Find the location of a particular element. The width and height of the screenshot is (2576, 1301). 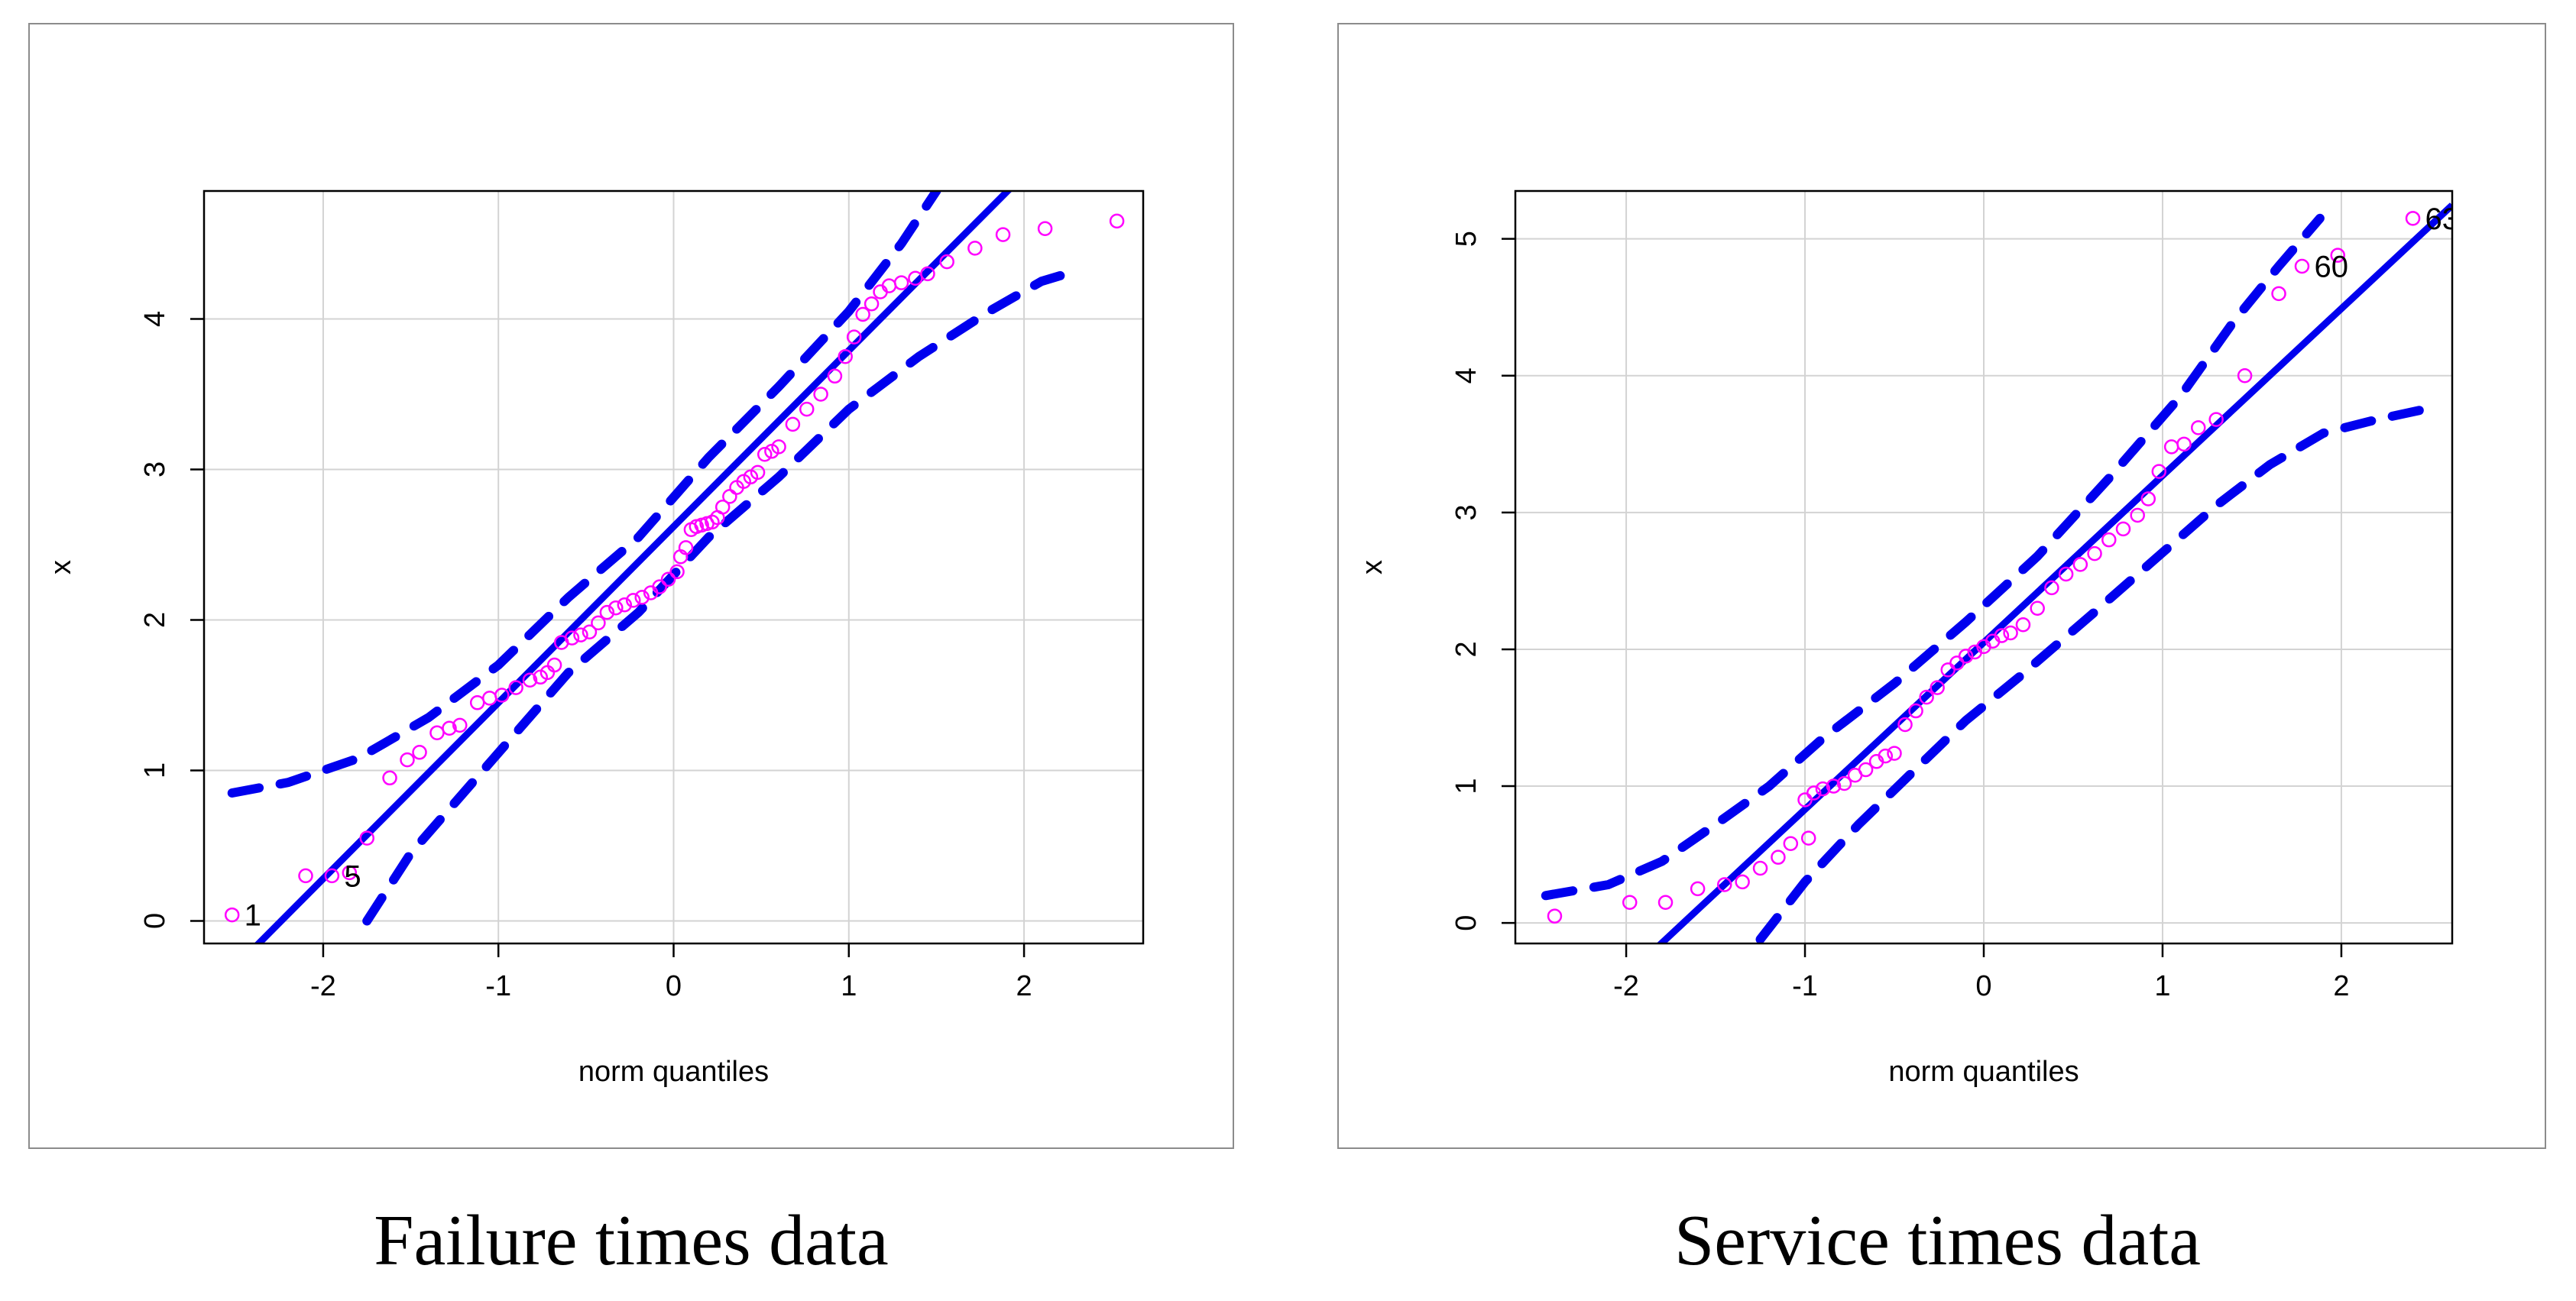

y-tick-label: 0 is located at coordinates (1466, 923).